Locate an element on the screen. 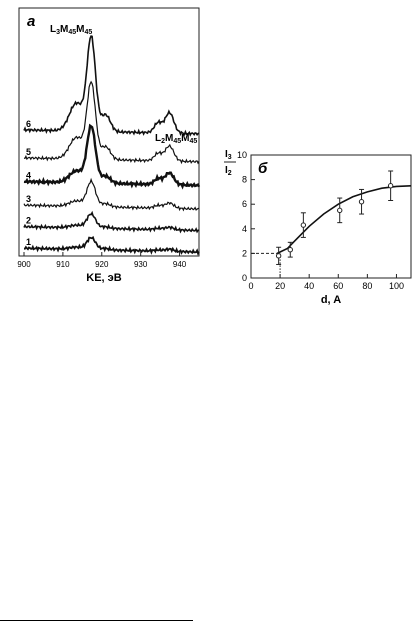 This screenshot has width=413, height=627. panel-a-x-tick-label-940: 940 is located at coordinates (180, 264).